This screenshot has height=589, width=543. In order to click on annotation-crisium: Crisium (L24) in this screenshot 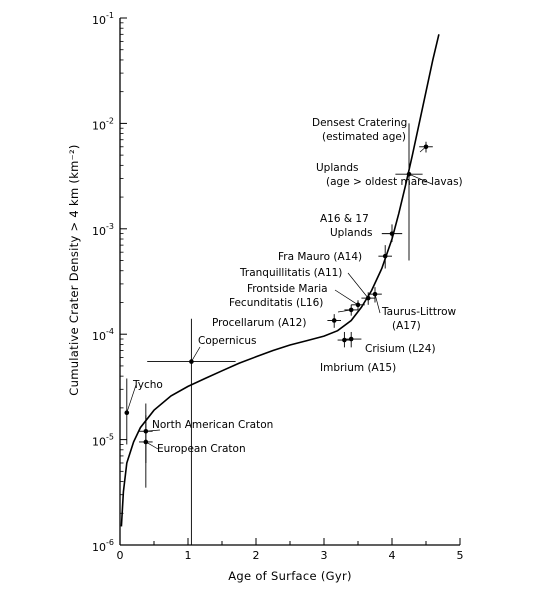, I will do `click(400, 349)`.